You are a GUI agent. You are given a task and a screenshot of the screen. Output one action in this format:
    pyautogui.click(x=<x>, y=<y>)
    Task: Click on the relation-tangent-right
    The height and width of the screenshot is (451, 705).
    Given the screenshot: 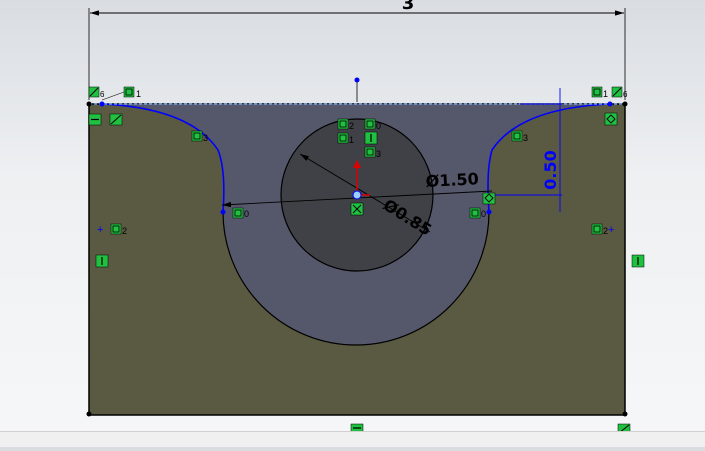 What is the action you would take?
    pyautogui.click(x=611, y=119)
    